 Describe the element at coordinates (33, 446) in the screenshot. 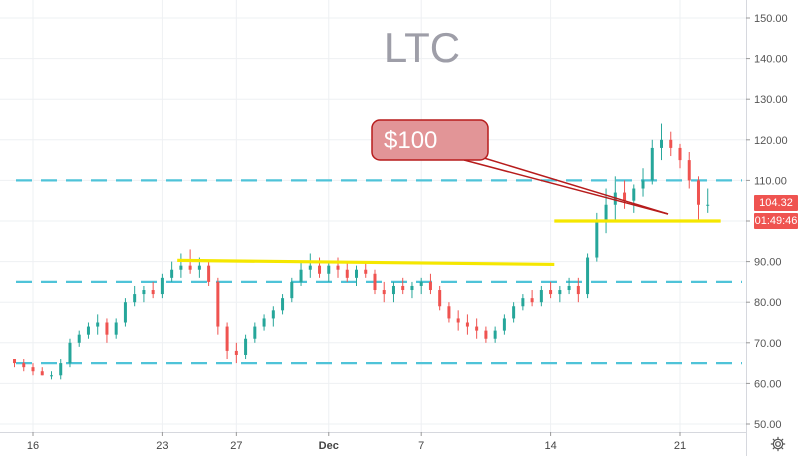

I see `x-tick-label: 16` at that location.